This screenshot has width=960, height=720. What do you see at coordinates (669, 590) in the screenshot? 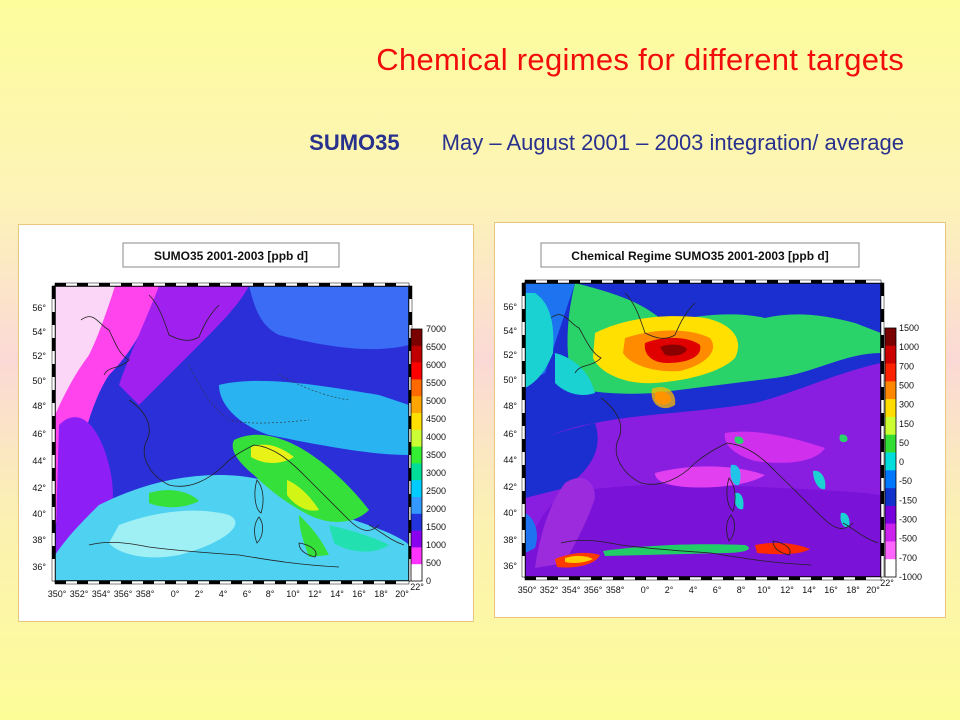
I see `lon-label: 2°` at bounding box center [669, 590].